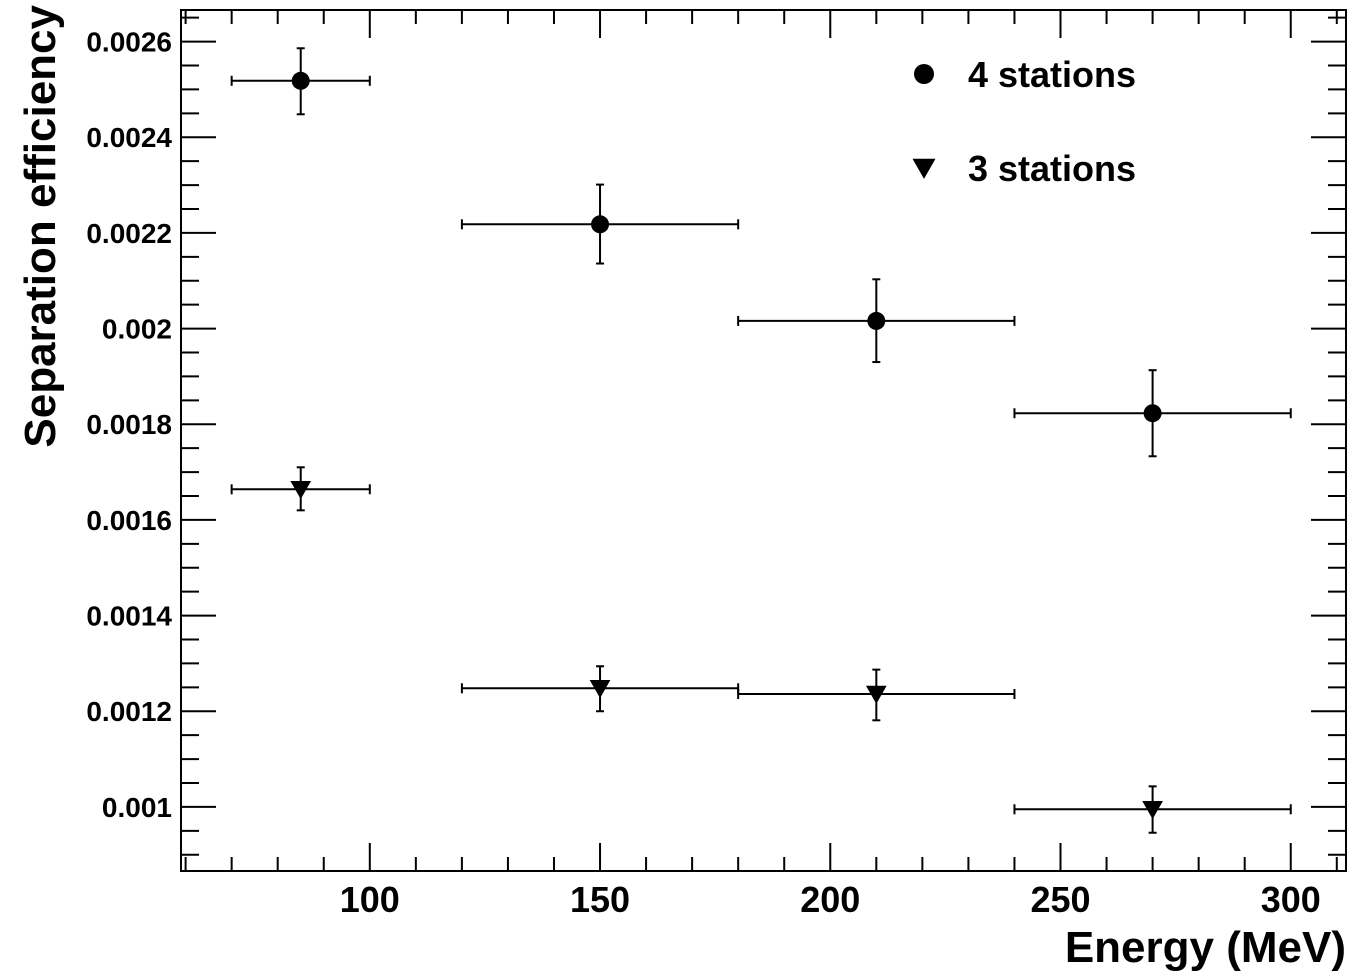 The image size is (1353, 976). I want to click on x-tick-label: 150, so click(600, 899).